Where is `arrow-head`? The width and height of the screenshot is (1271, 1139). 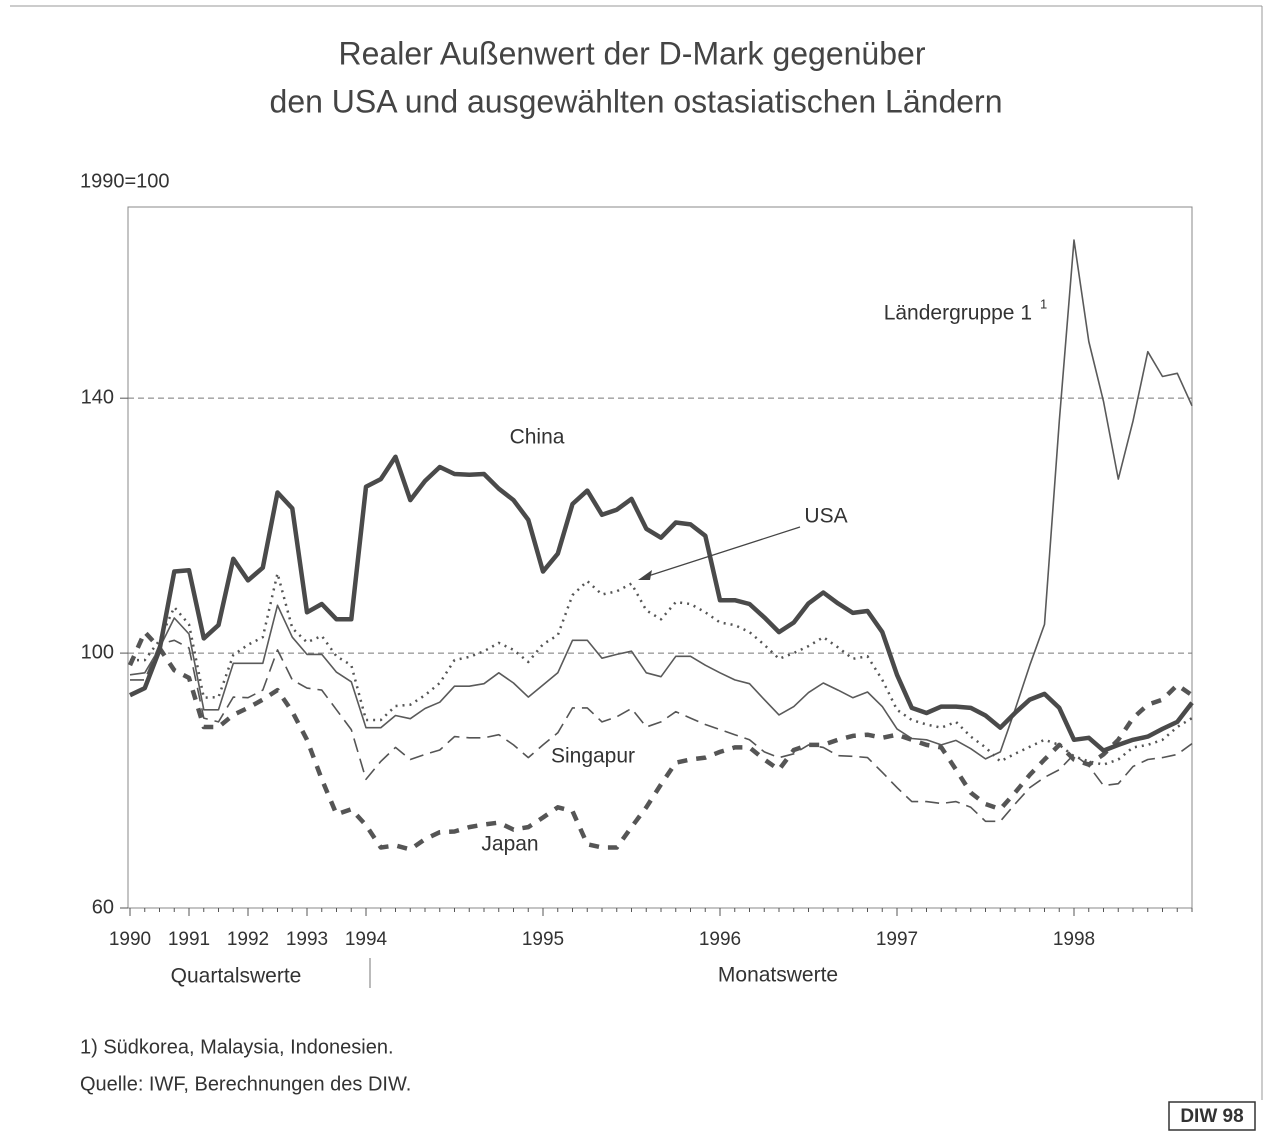 arrow-head is located at coordinates (645, 575).